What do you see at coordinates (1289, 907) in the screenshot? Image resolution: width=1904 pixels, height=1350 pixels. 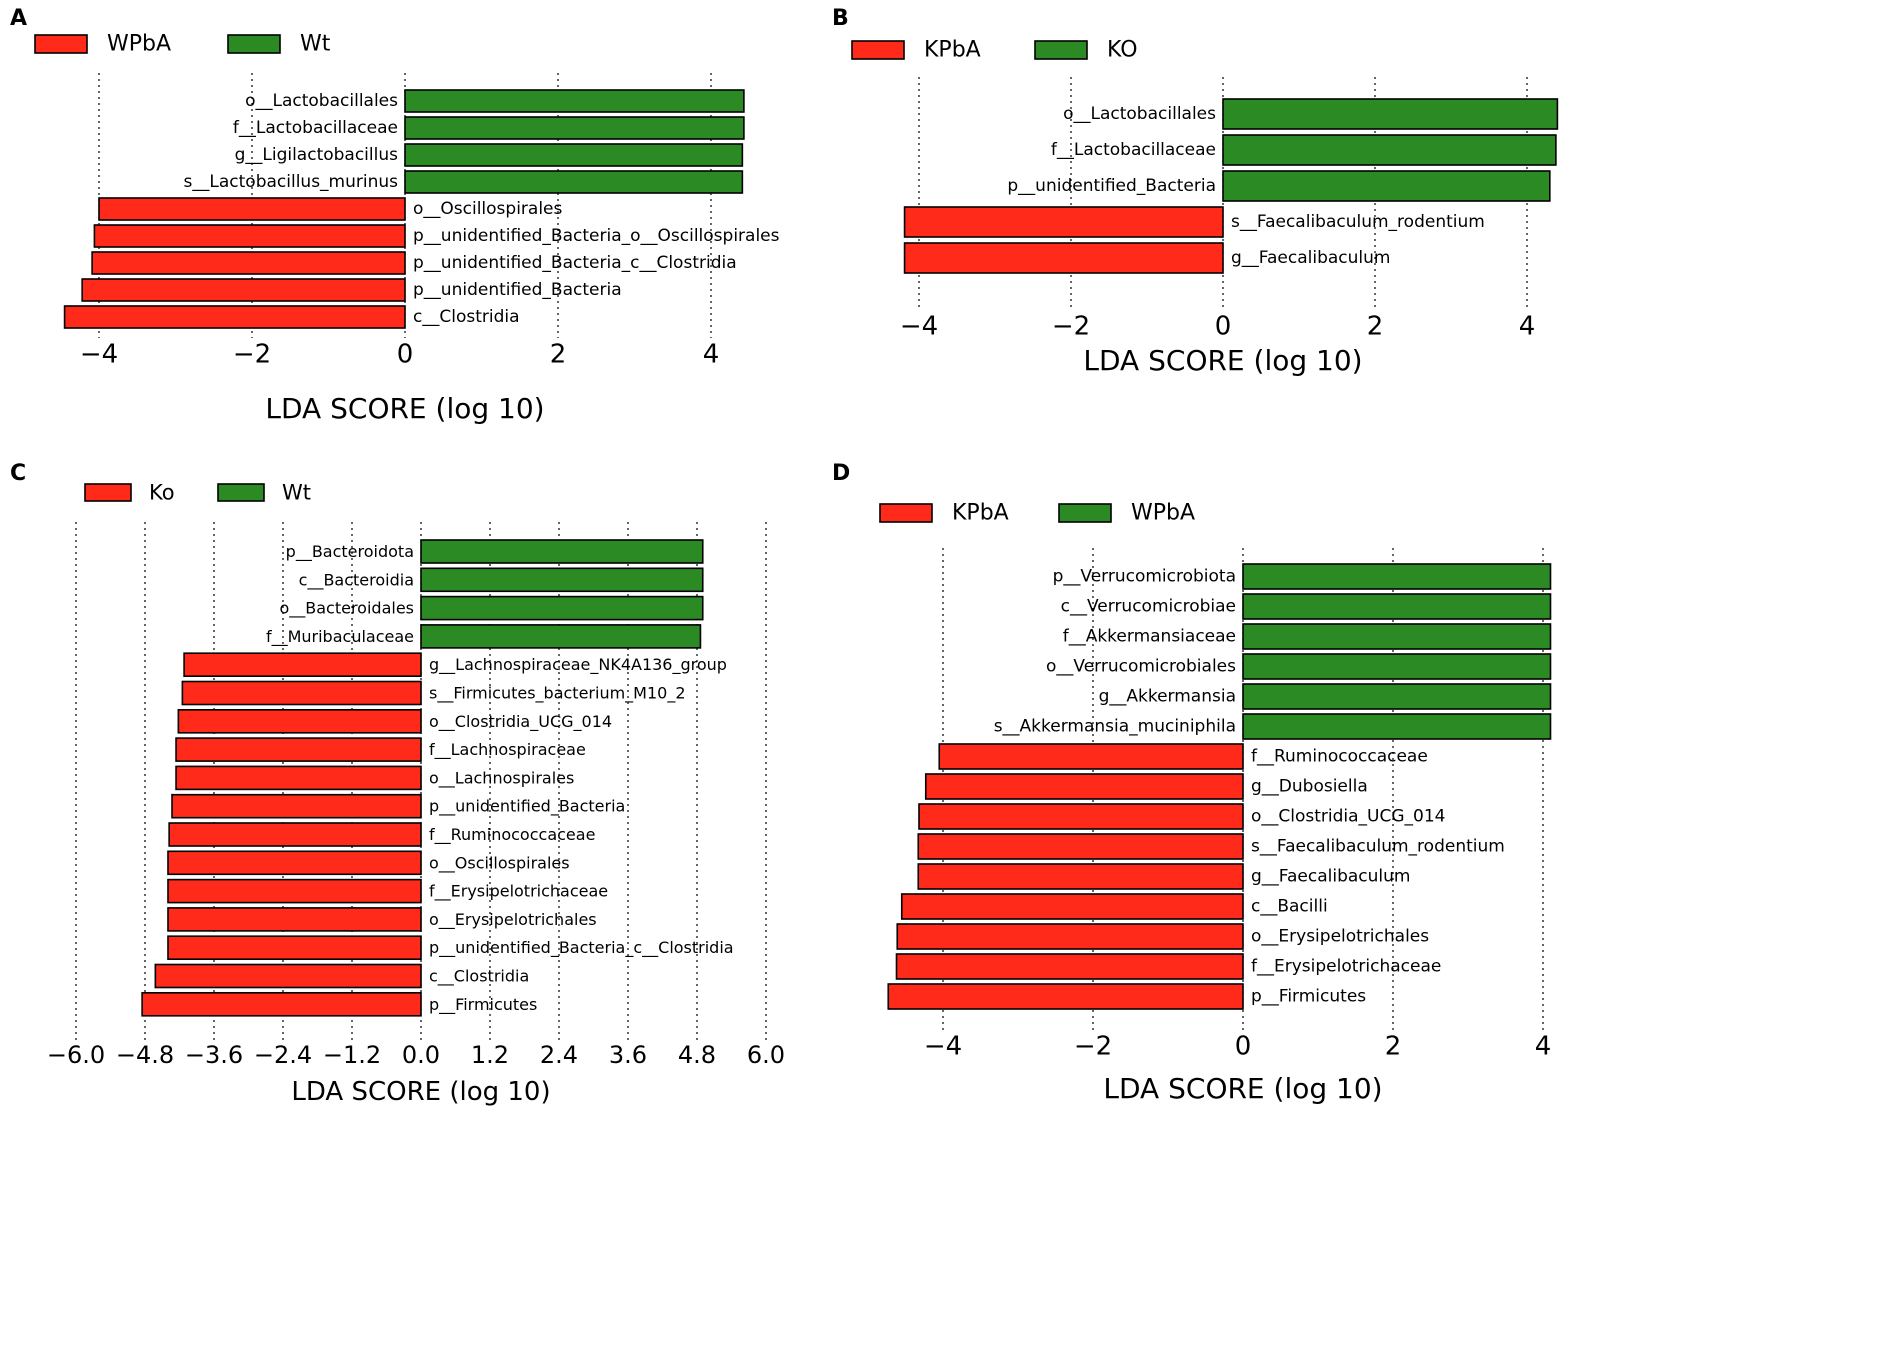 I see `panel-d-bar-label: c__Bacilli` at bounding box center [1289, 907].